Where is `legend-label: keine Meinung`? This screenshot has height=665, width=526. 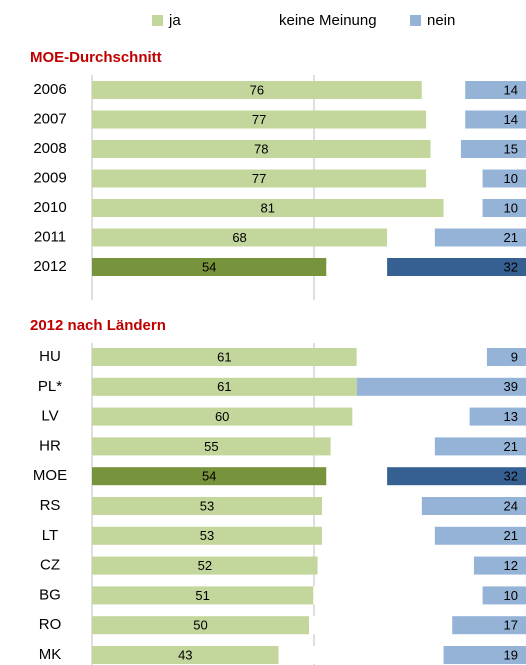
legend-label: keine Meinung is located at coordinates (328, 20).